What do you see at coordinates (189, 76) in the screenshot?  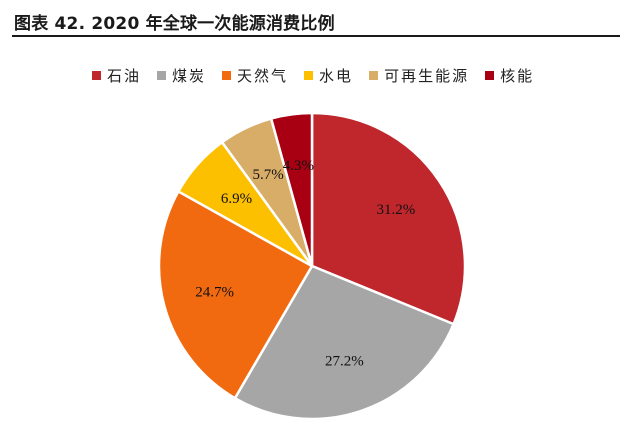 I see `legend-label-1: 煤炭` at bounding box center [189, 76].